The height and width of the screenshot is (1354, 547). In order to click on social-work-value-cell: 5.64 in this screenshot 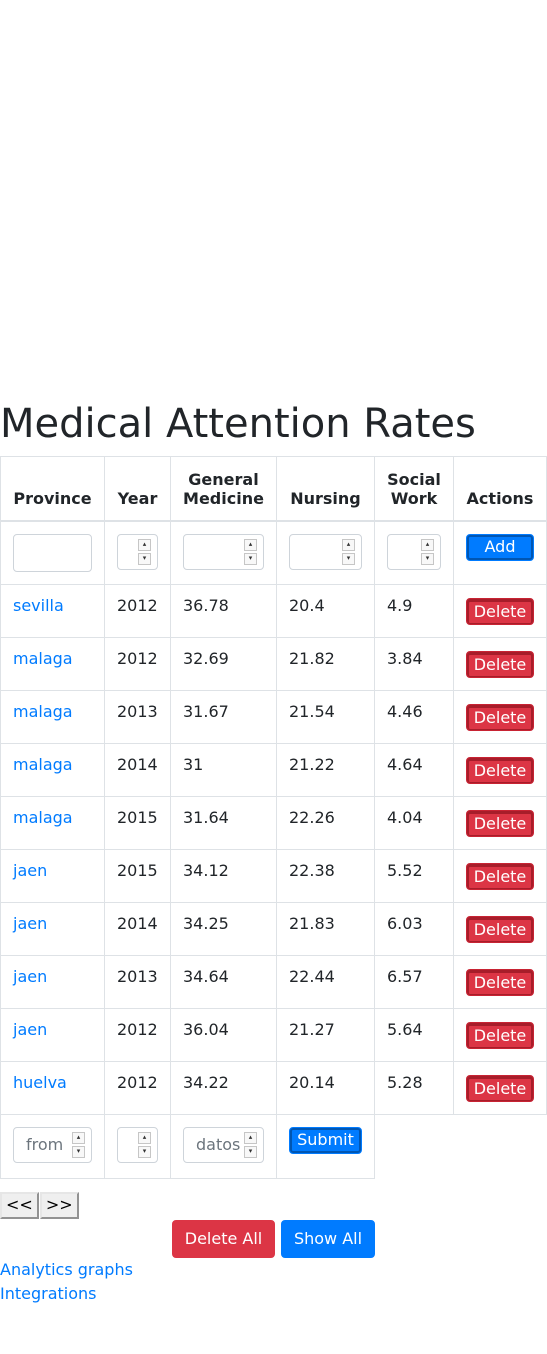, I will do `click(414, 1035)`.